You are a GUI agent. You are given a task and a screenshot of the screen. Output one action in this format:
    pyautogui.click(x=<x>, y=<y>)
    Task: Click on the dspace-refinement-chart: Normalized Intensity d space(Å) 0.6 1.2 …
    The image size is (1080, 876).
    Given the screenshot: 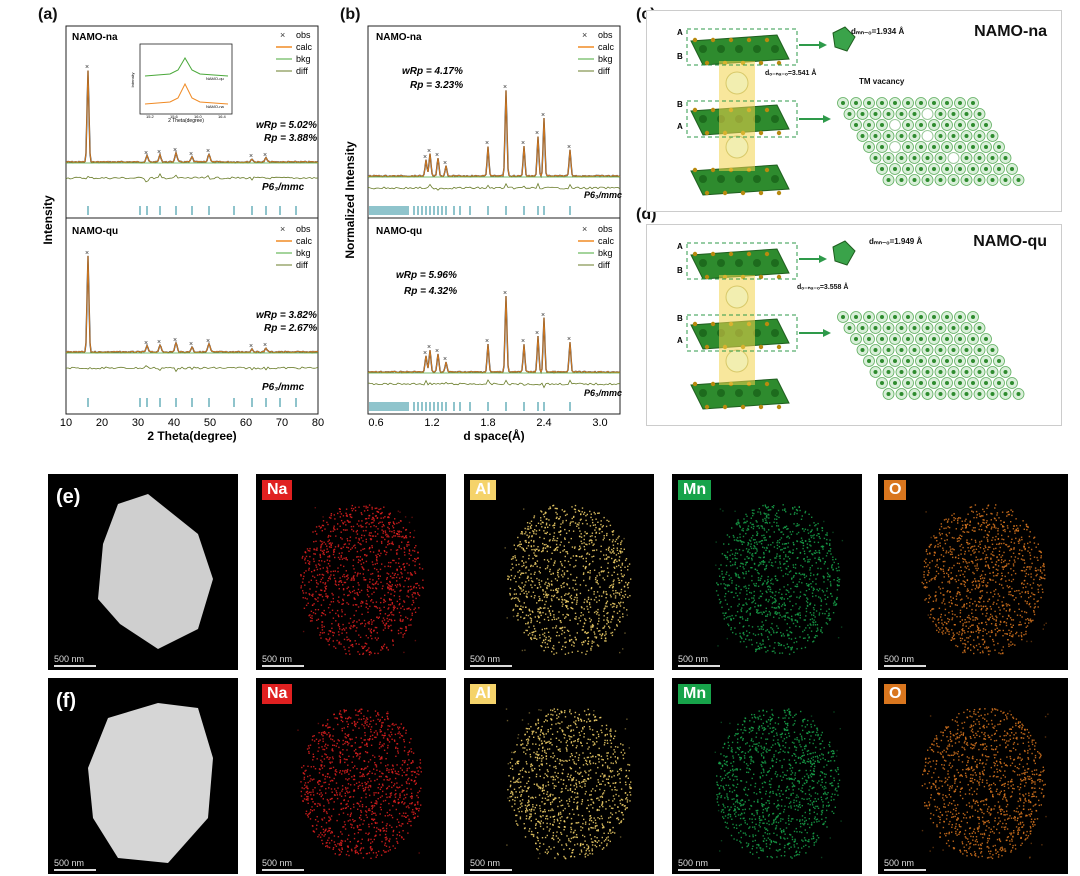 What is the action you would take?
    pyautogui.click(x=482, y=234)
    